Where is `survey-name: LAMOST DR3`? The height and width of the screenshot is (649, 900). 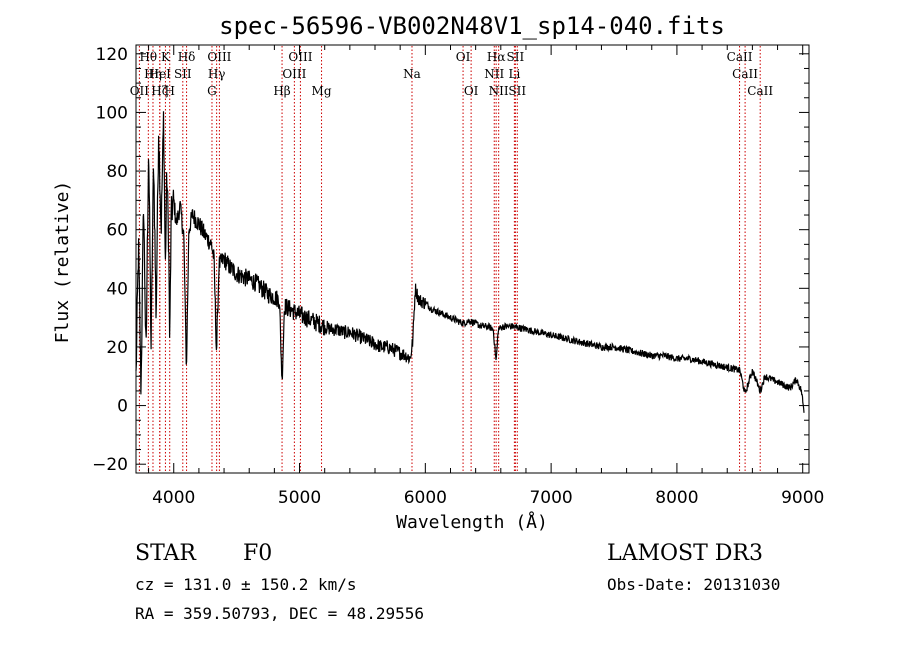 survey-name: LAMOST DR3 is located at coordinates (685, 553).